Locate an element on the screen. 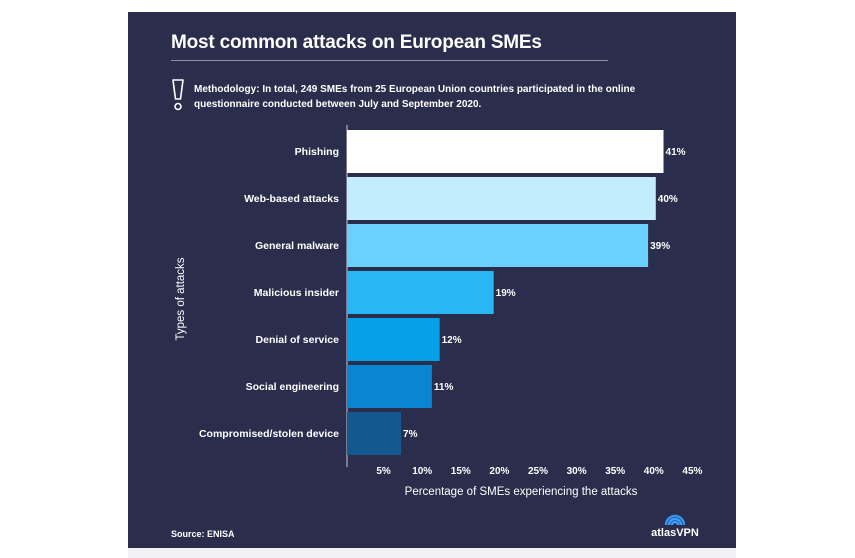 Image resolution: width=855 pixels, height=558 pixels. value-label: 11% is located at coordinates (444, 387).